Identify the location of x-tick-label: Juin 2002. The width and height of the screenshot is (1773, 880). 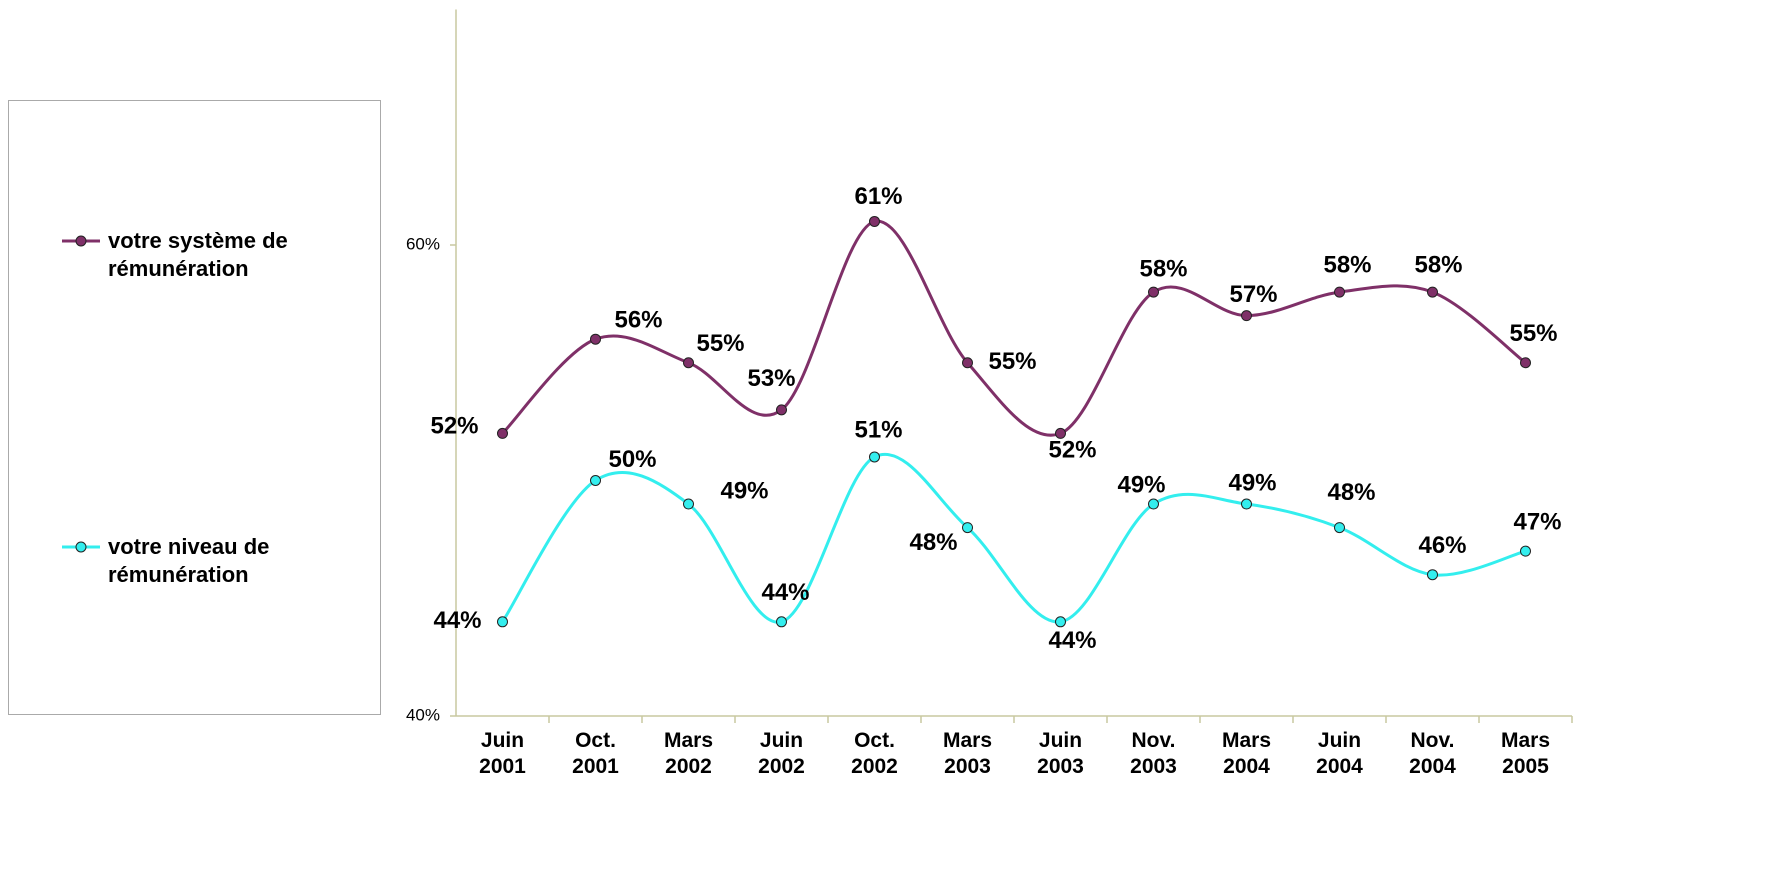
(781, 753).